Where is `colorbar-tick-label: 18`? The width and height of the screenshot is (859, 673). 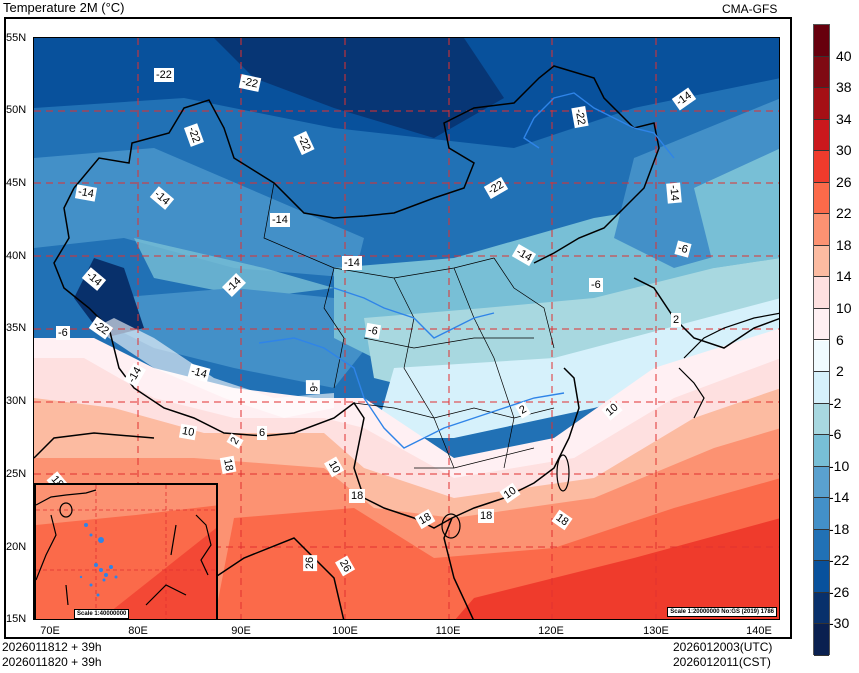
colorbar-tick-label: 18 is located at coordinates (844, 244).